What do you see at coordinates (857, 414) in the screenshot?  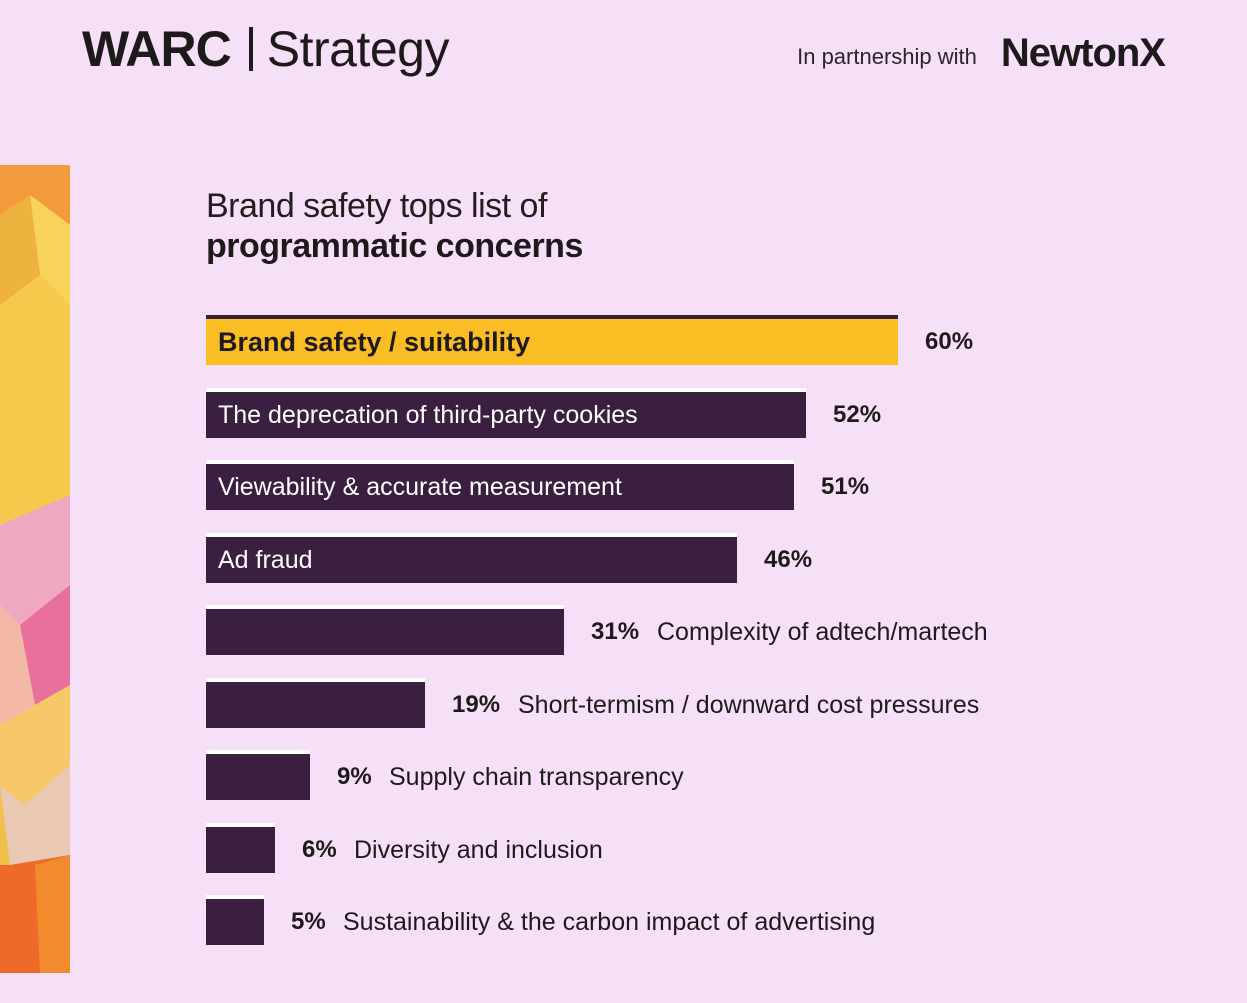 I see `value-label-2: 52%` at bounding box center [857, 414].